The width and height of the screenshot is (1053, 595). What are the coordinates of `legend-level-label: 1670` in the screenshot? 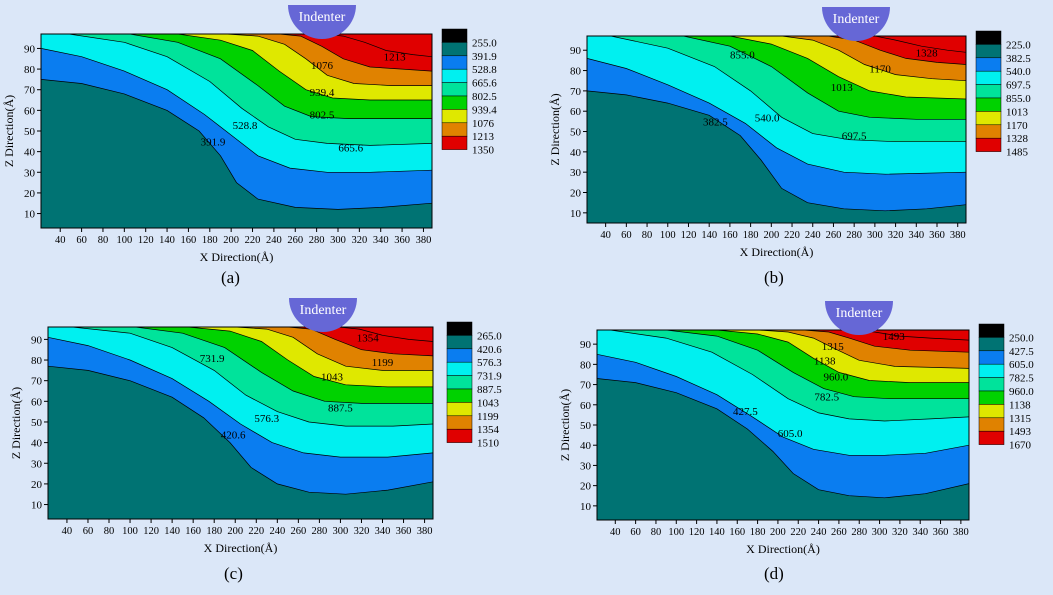 It's located at (1020, 446).